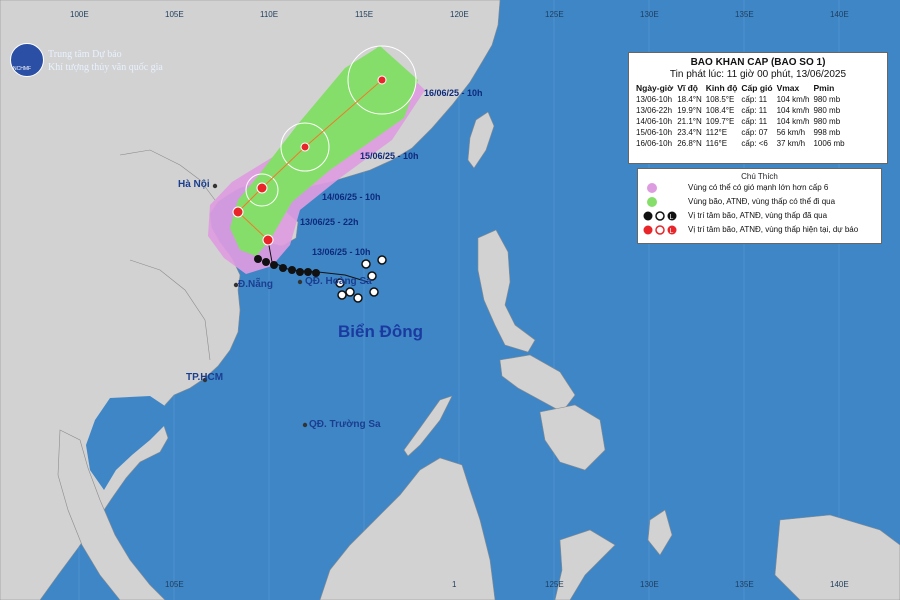 This screenshot has width=900, height=600. Describe the element at coordinates (827, 132) in the screenshot. I see `table-cell: 998 mb` at that location.